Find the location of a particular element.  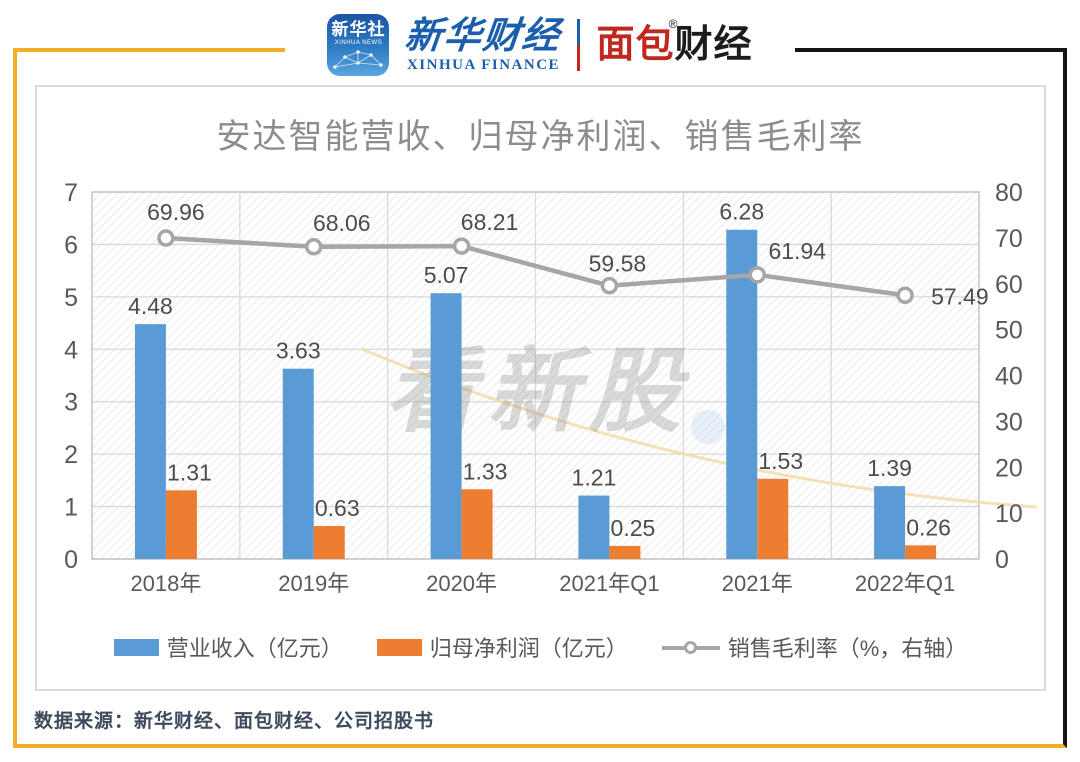

legend-line-marker-icon is located at coordinates (690, 647).